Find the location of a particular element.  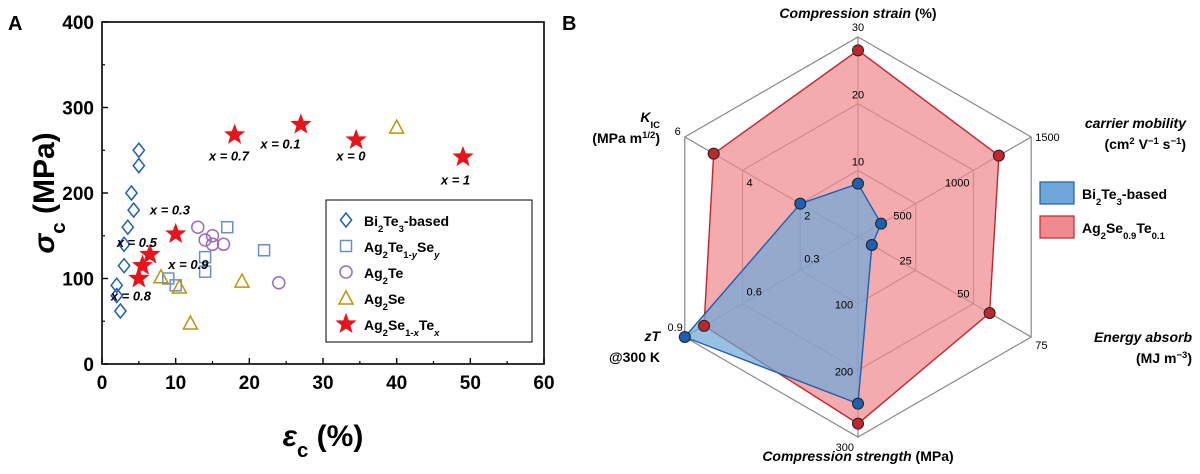

y-tick-label: 400 is located at coordinates (78, 23).